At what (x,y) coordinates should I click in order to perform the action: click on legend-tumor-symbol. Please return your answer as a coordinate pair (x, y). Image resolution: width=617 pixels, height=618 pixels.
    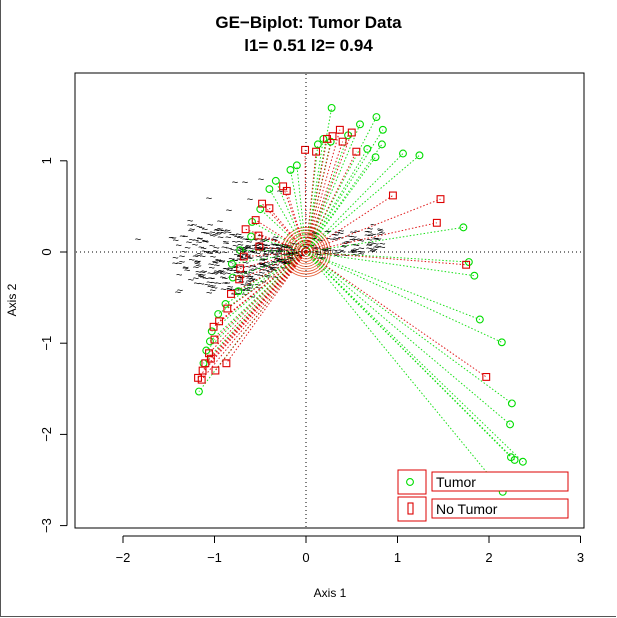
    Looking at the image, I should click on (410, 482).